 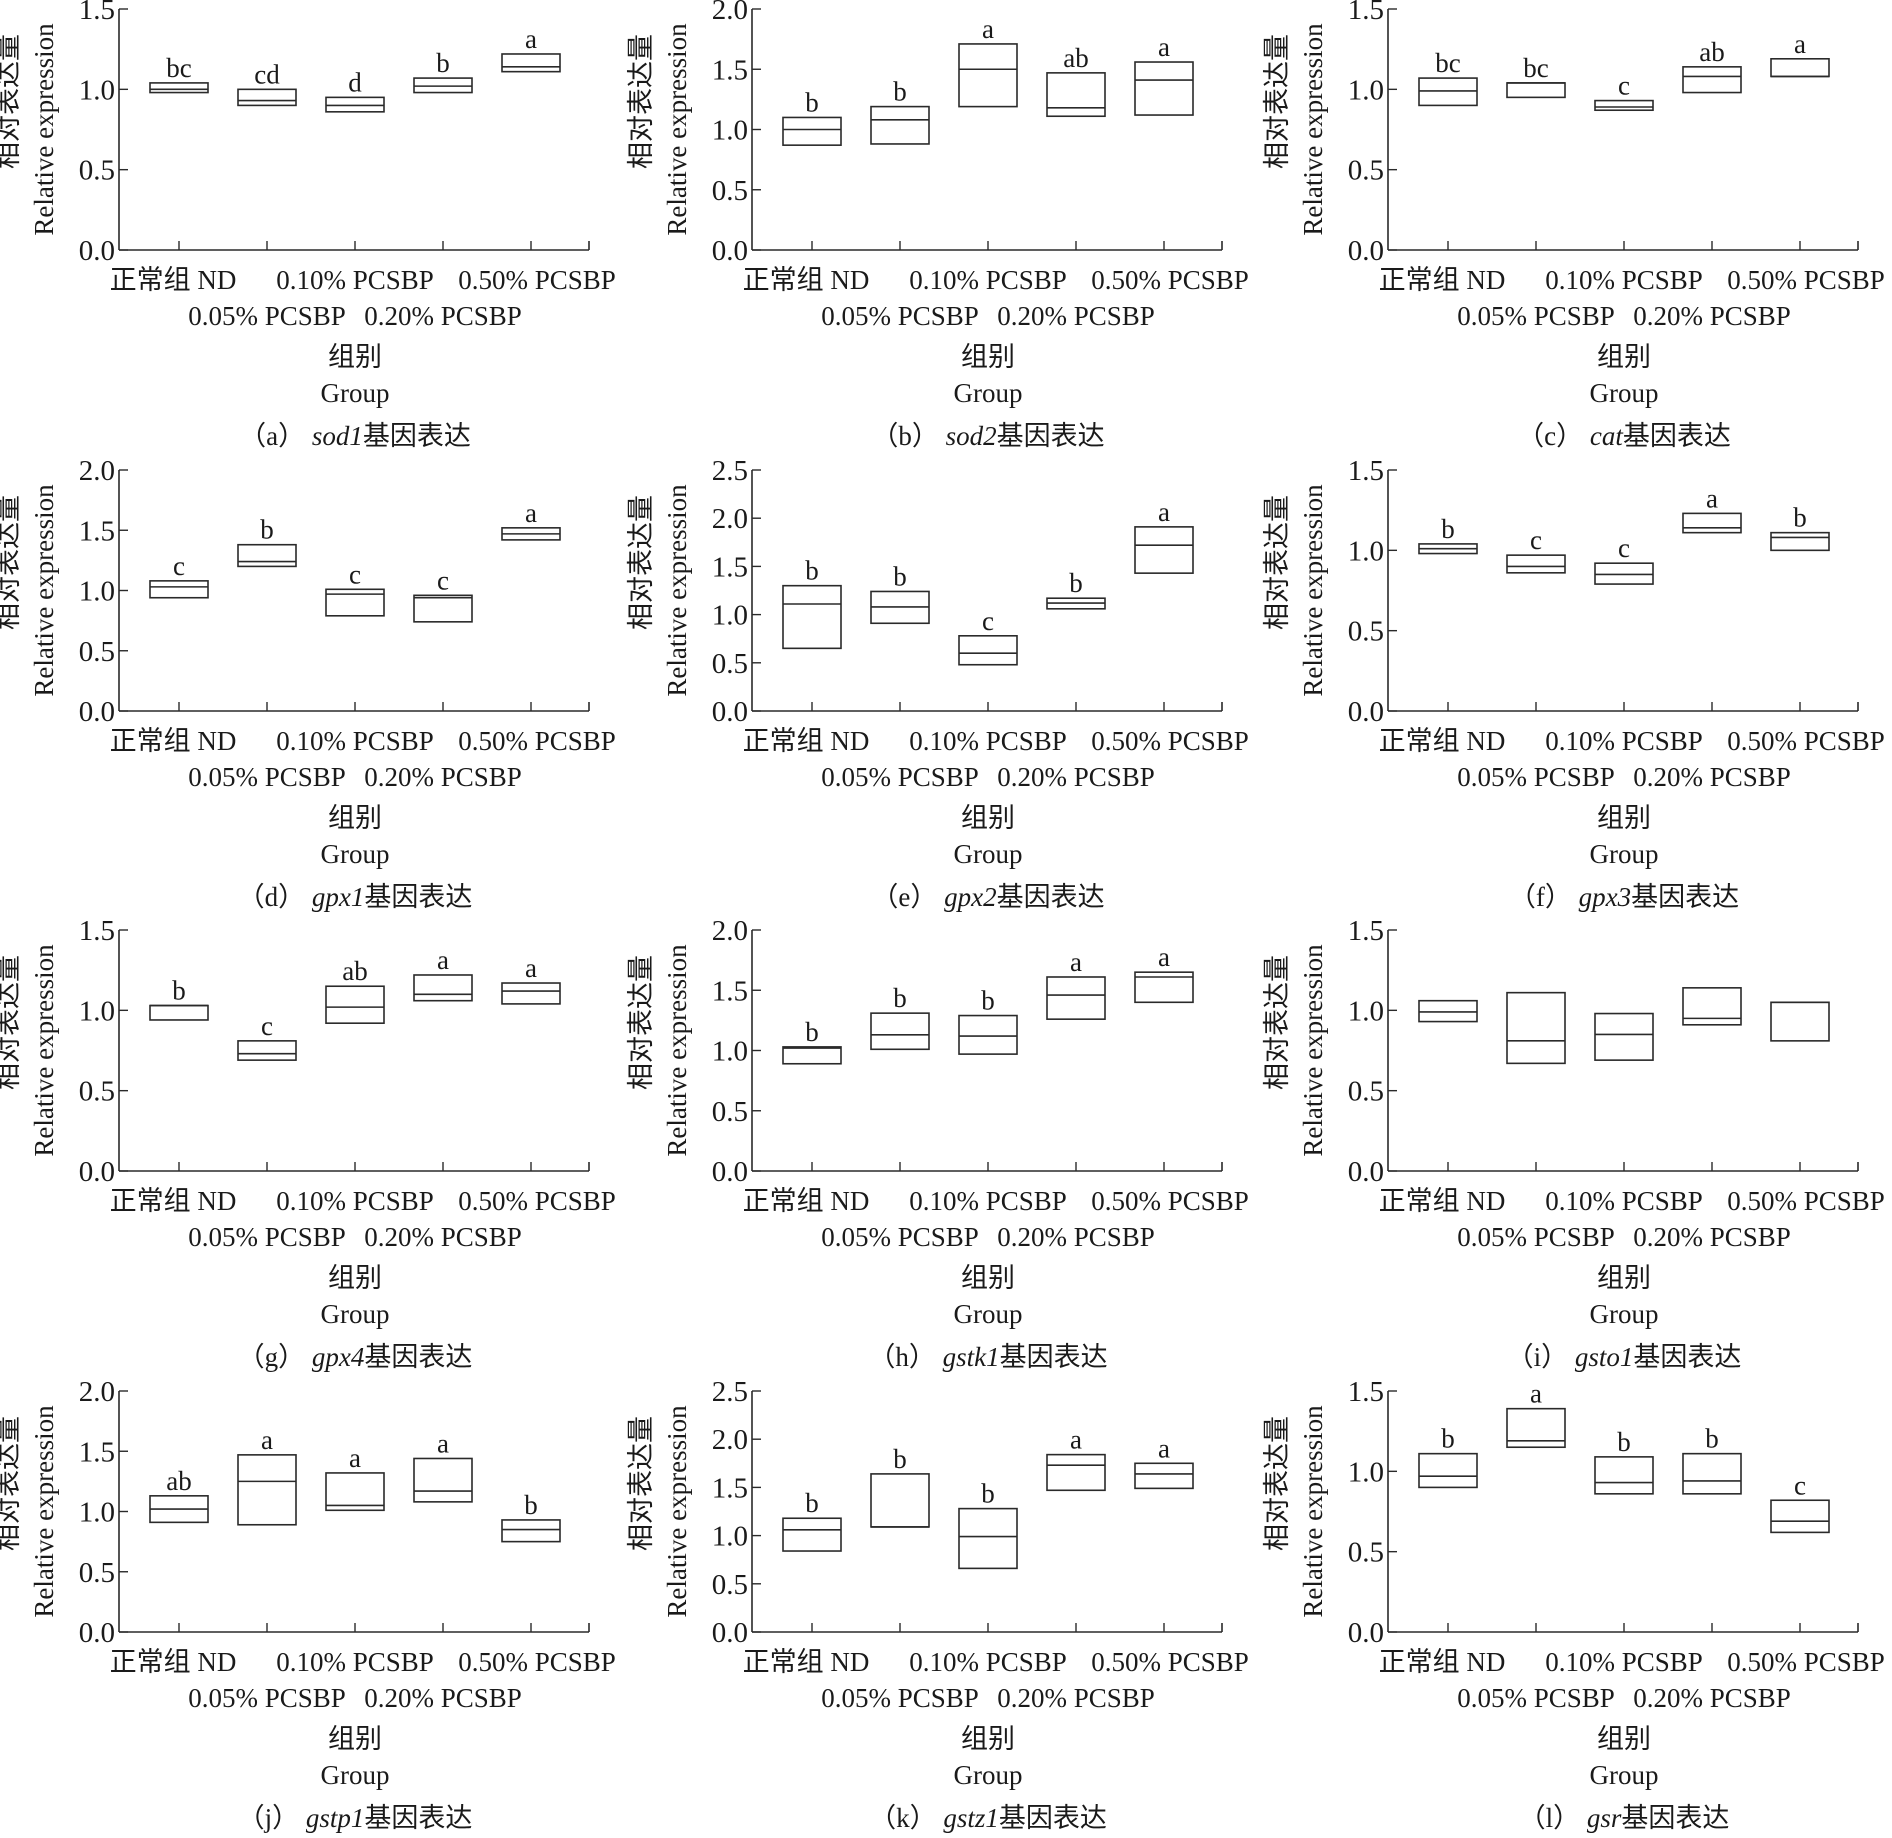 I want to click on panel-caption: （i） gsto1基因表达, so click(x=1624, y=1357).